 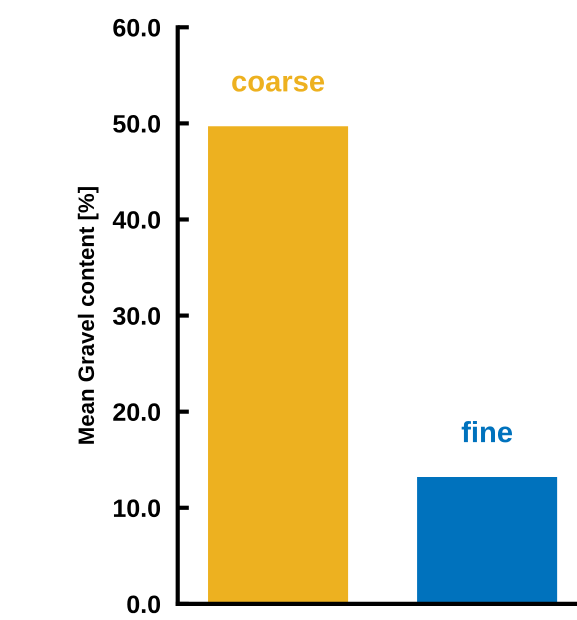 What do you see at coordinates (137, 508) in the screenshot?
I see `y-tick-label: 10.0` at bounding box center [137, 508].